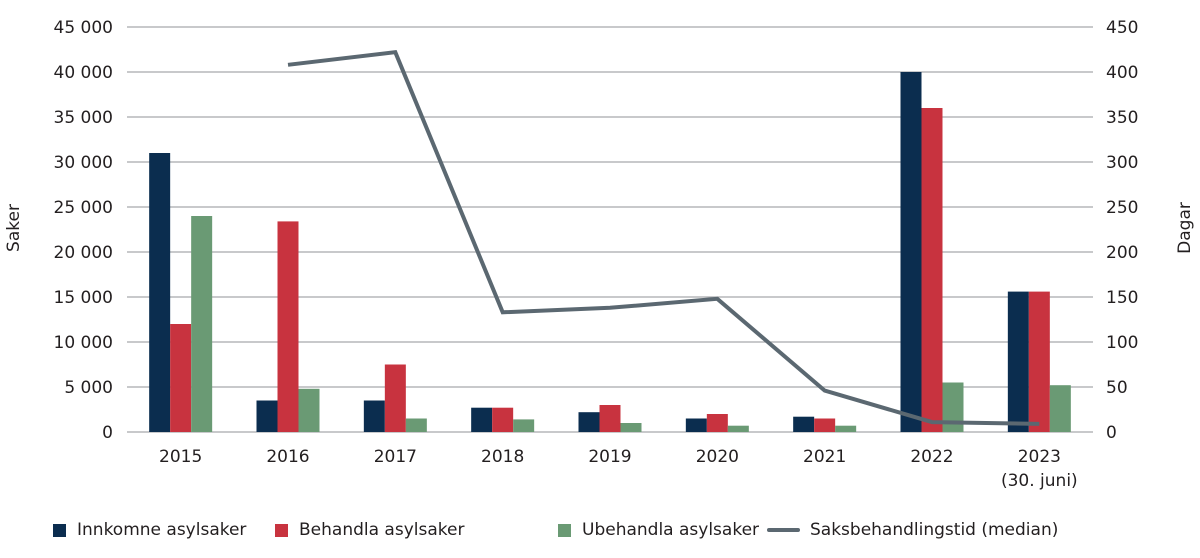  I want to click on left-tick-label: 5 000, so click(88, 388).